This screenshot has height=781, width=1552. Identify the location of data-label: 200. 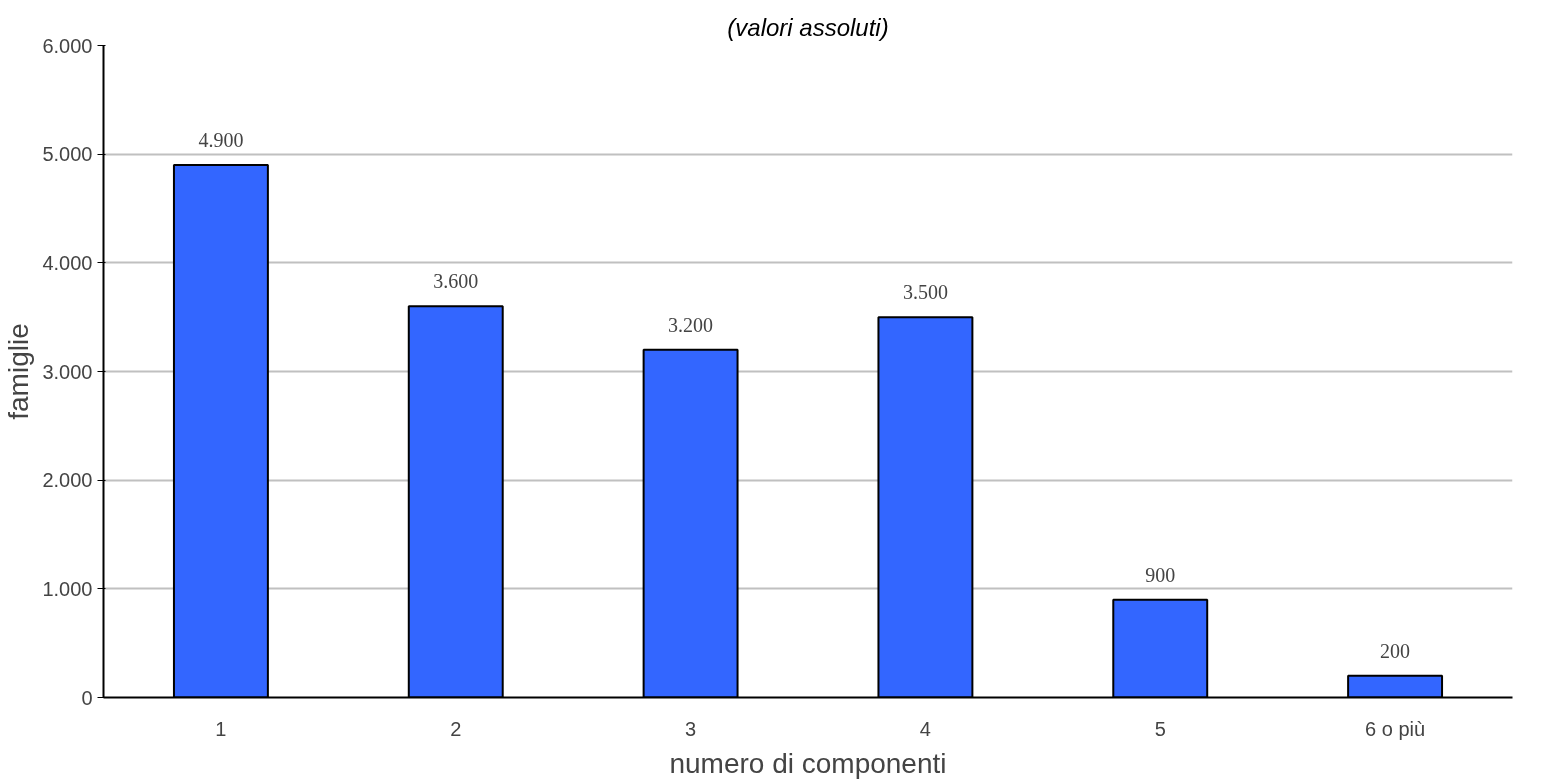
(1395, 650).